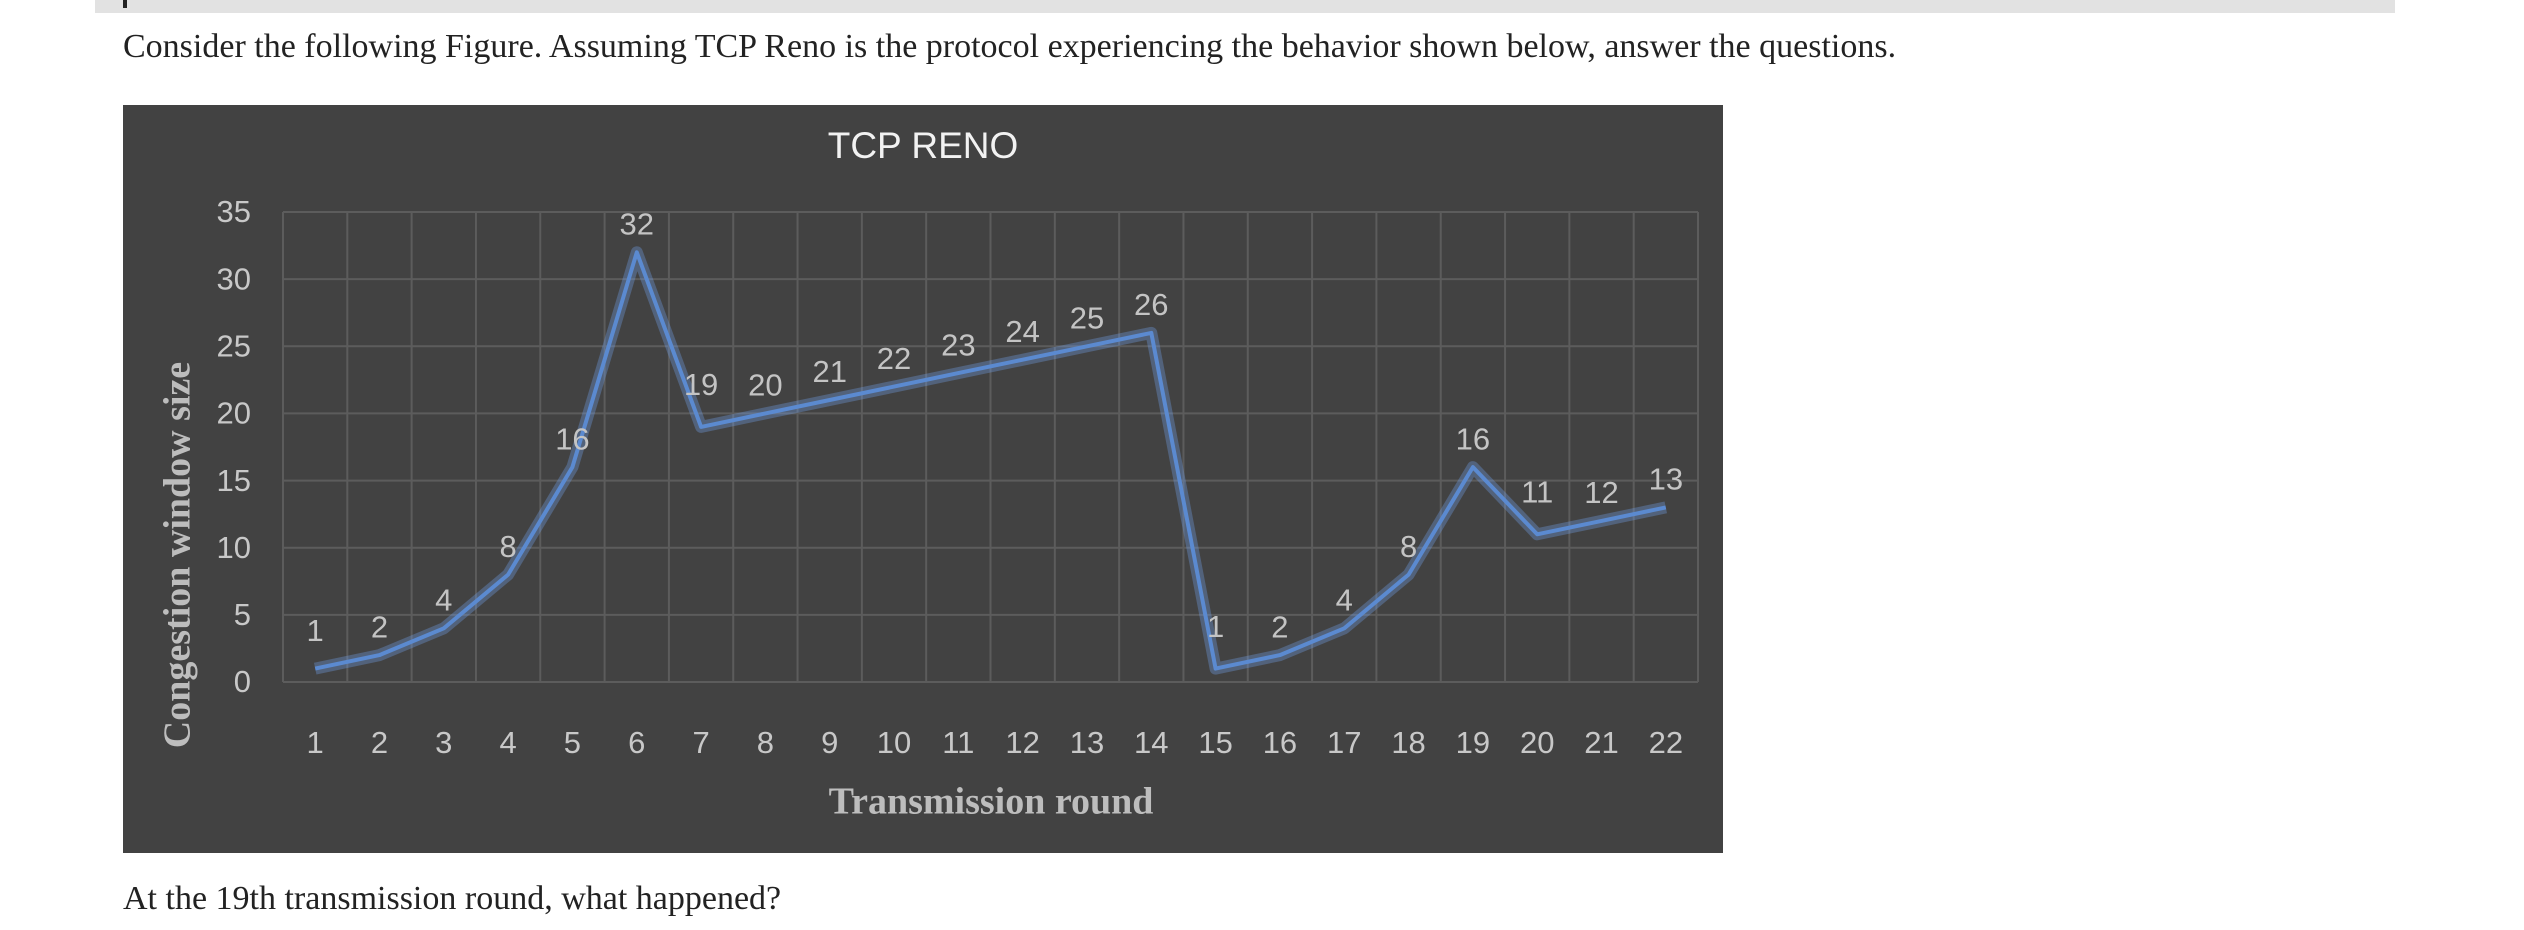 The height and width of the screenshot is (930, 2524). What do you see at coordinates (125, 4) in the screenshot?
I see `top-marker` at bounding box center [125, 4].